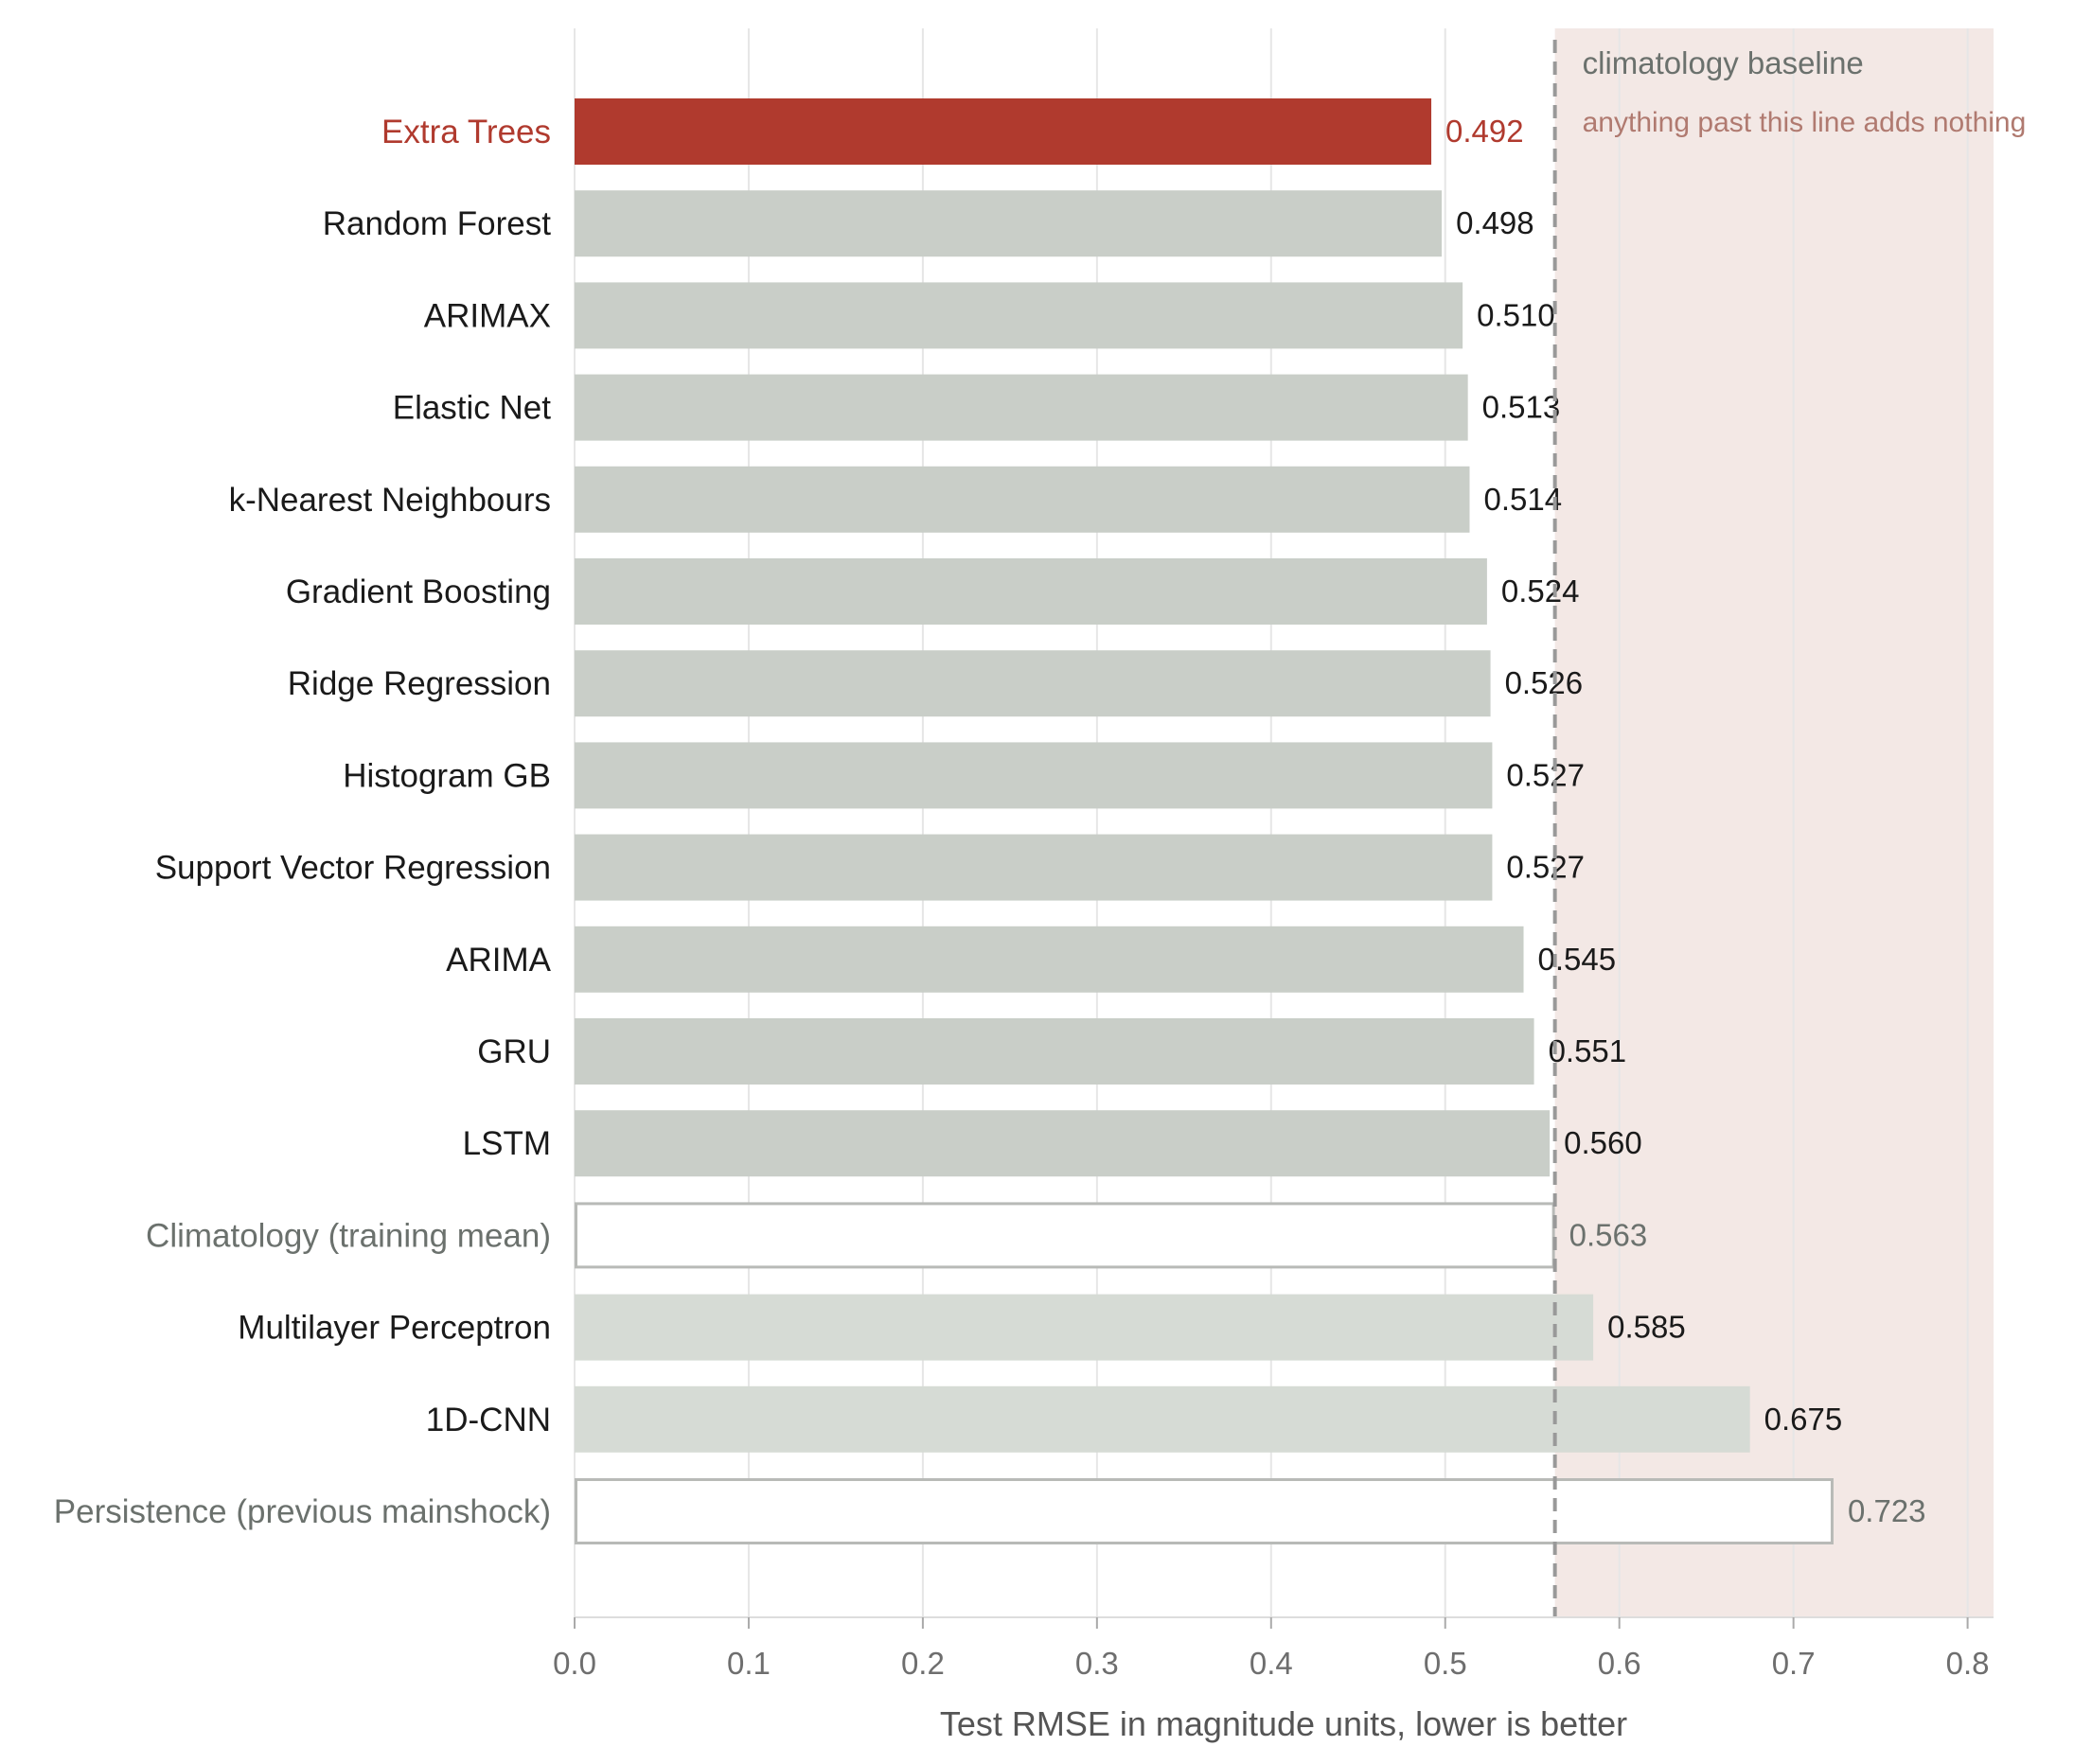  I want to click on category-label: Gradient Boosting, so click(418, 591).